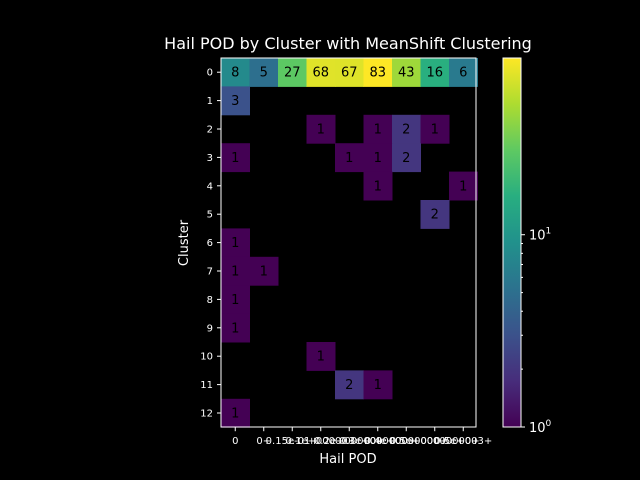  I want to click on cell-label-r0-c8: 6, so click(463, 73).